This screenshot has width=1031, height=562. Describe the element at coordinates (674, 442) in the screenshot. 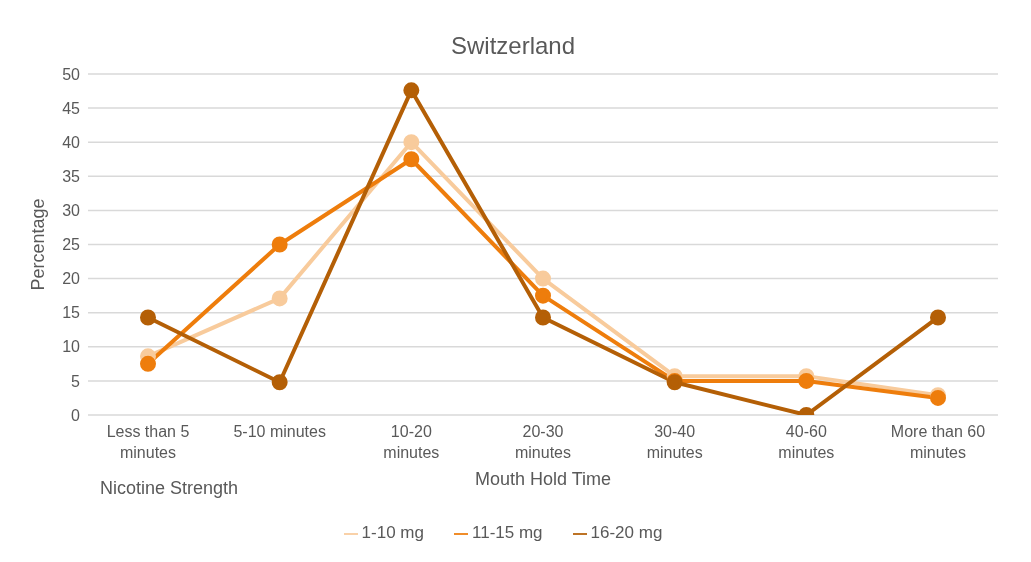

I see `x-tick-label: 30-40 minutes` at that location.